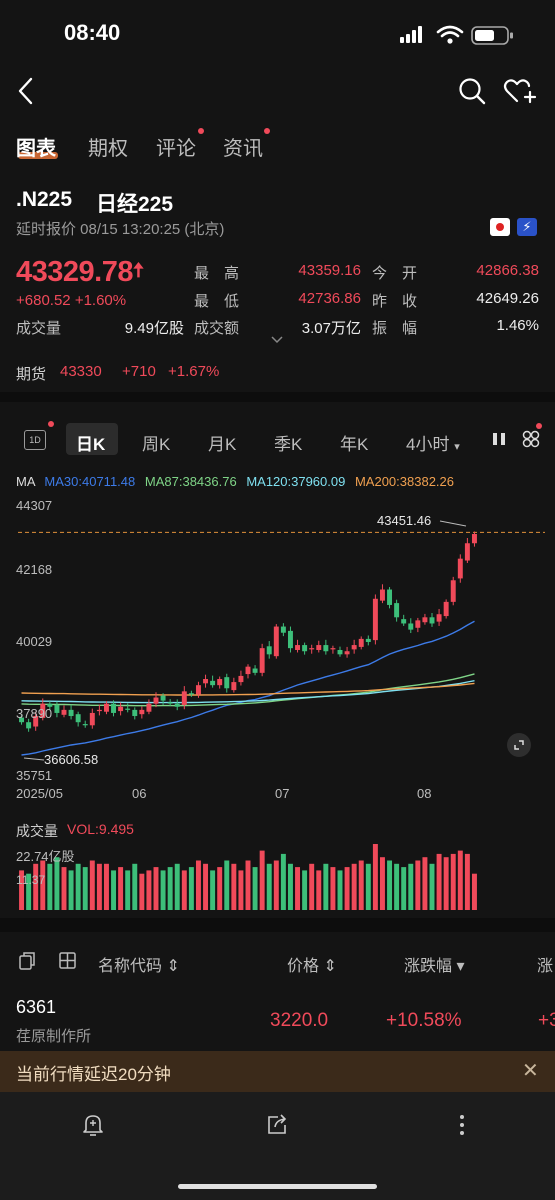  Describe the element at coordinates (156, 444) in the screenshot. I see `period-week: 周K` at that location.